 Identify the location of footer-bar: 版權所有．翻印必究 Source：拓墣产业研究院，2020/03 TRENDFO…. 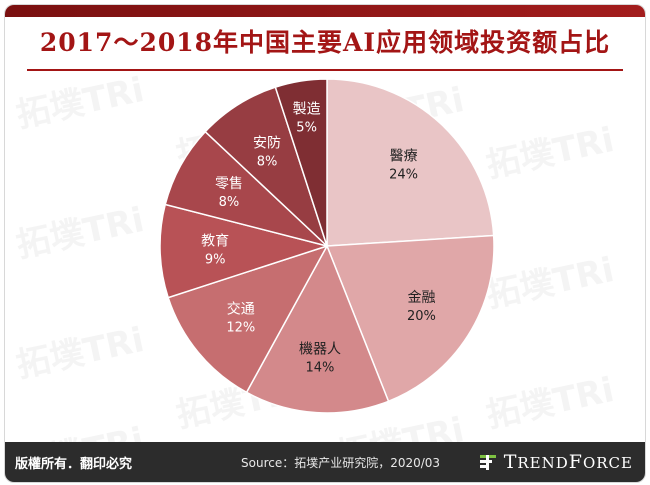
(325, 462).